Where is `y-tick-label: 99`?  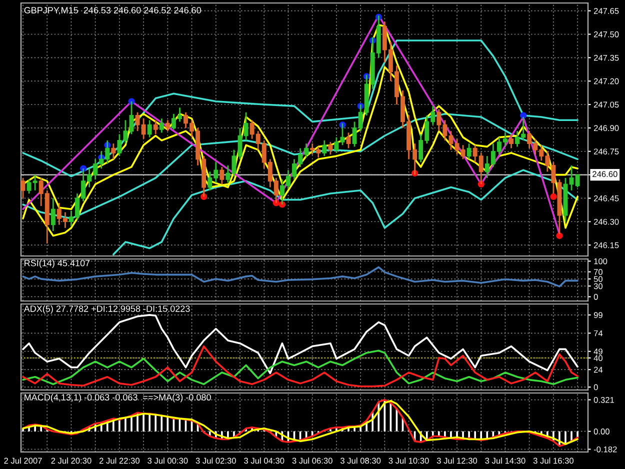
y-tick-label: 99 is located at coordinates (598, 315).